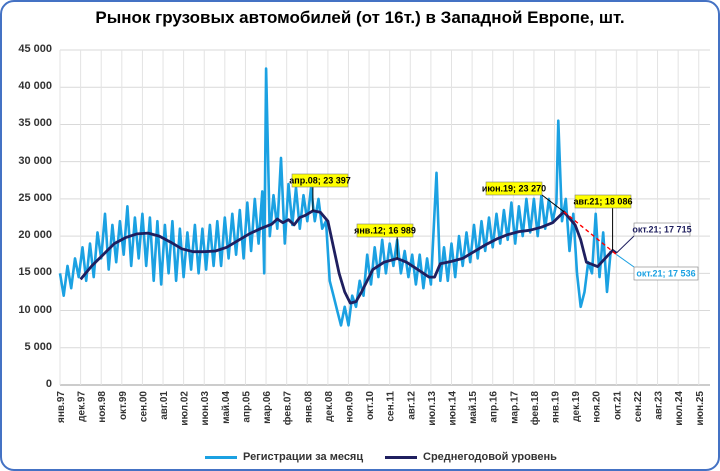 This screenshot has width=720, height=471. What do you see at coordinates (61, 407) in the screenshot?
I see `x-tick-label: янв.97` at bounding box center [61, 407].